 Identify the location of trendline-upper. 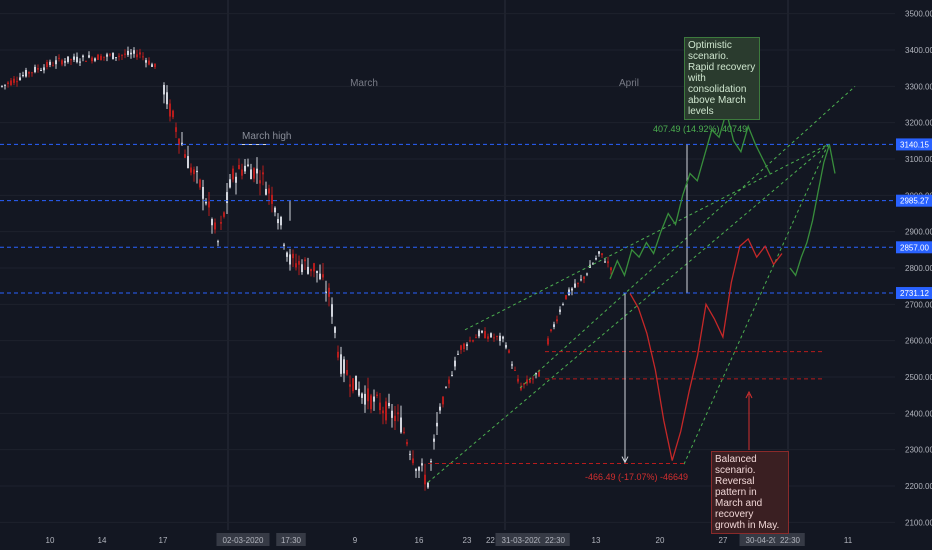
(646, 237).